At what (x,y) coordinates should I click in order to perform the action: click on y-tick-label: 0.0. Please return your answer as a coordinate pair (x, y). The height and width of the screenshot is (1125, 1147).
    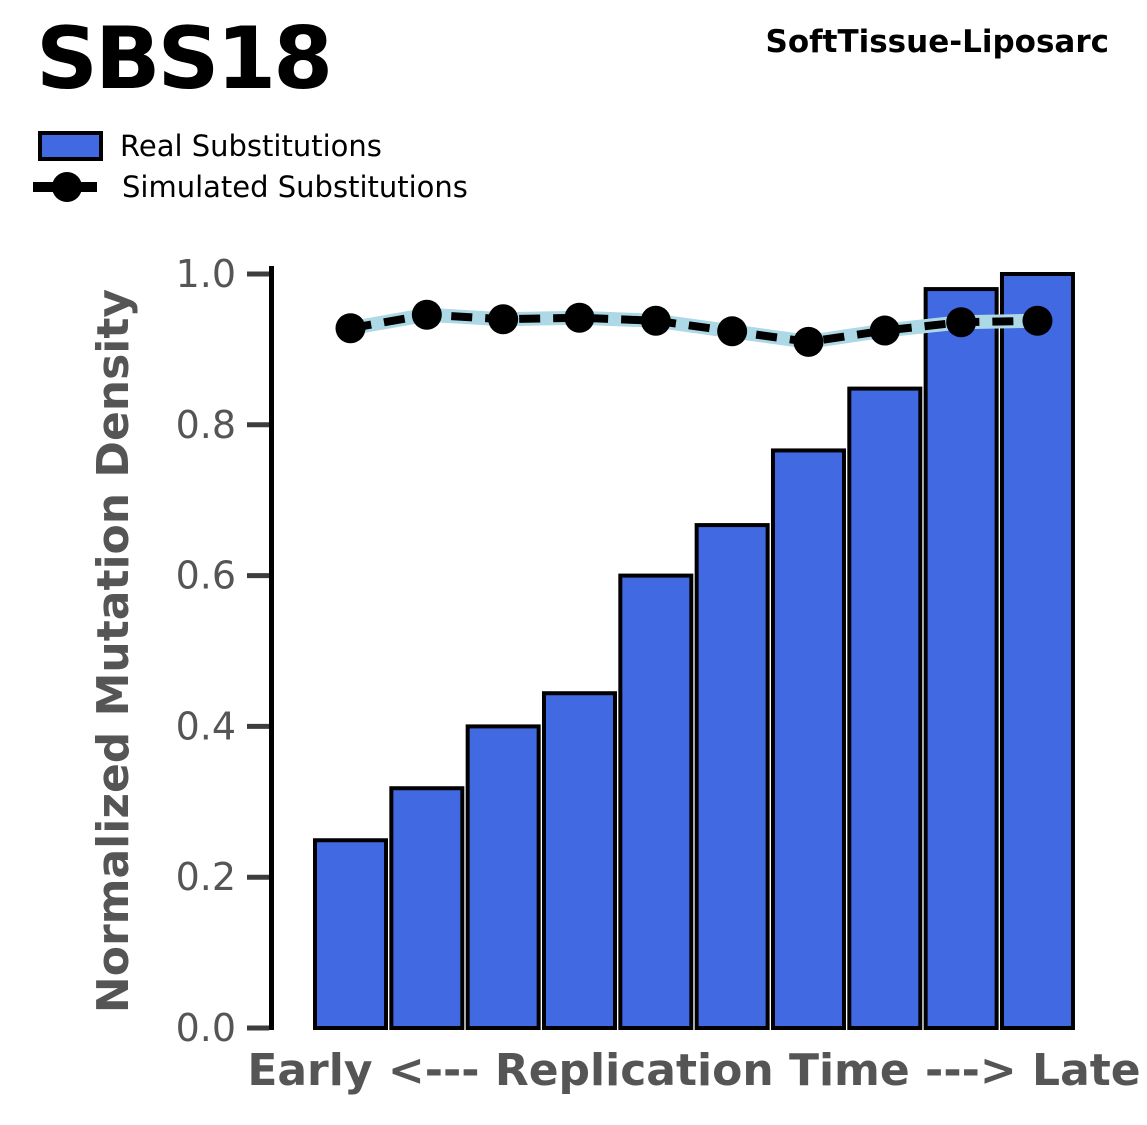
    Looking at the image, I should click on (206, 1028).